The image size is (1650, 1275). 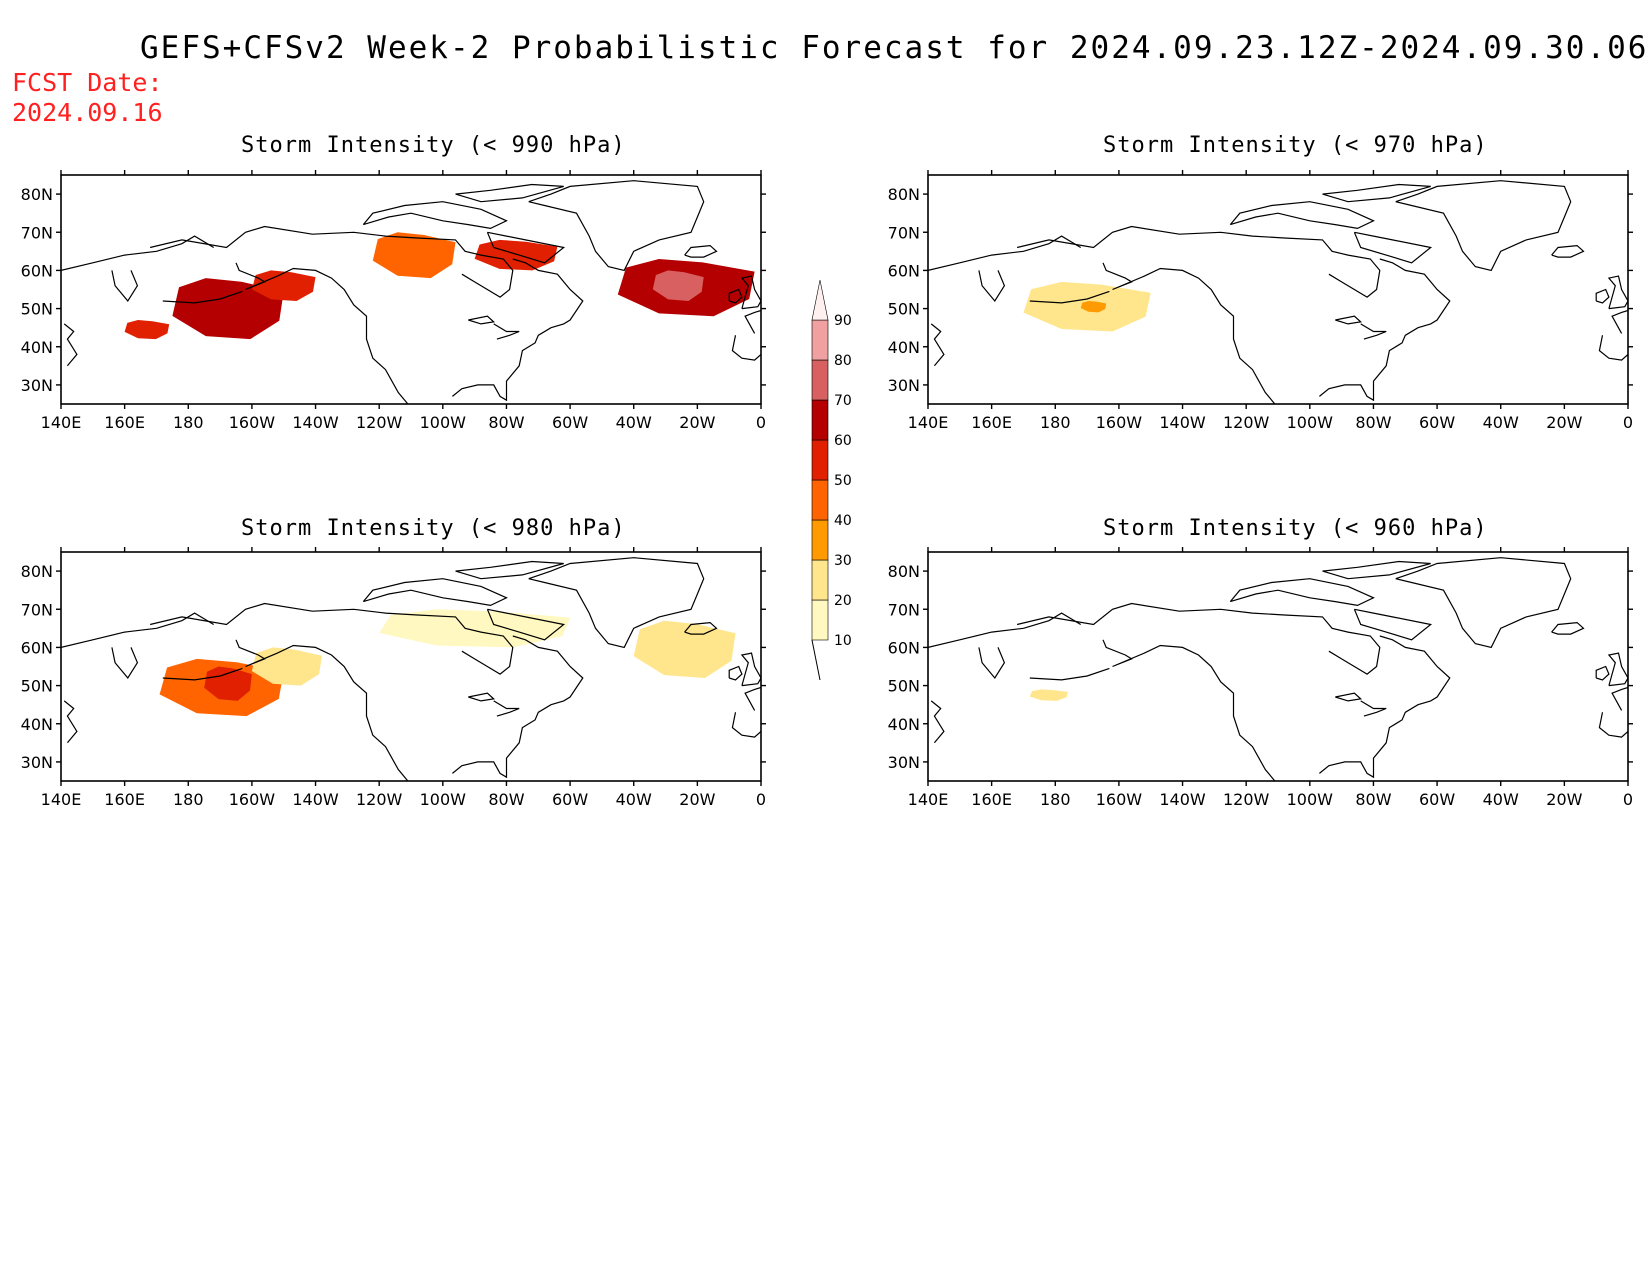 What do you see at coordinates (87, 112) in the screenshot?
I see `forecast-date-value: 2024.09.16` at bounding box center [87, 112].